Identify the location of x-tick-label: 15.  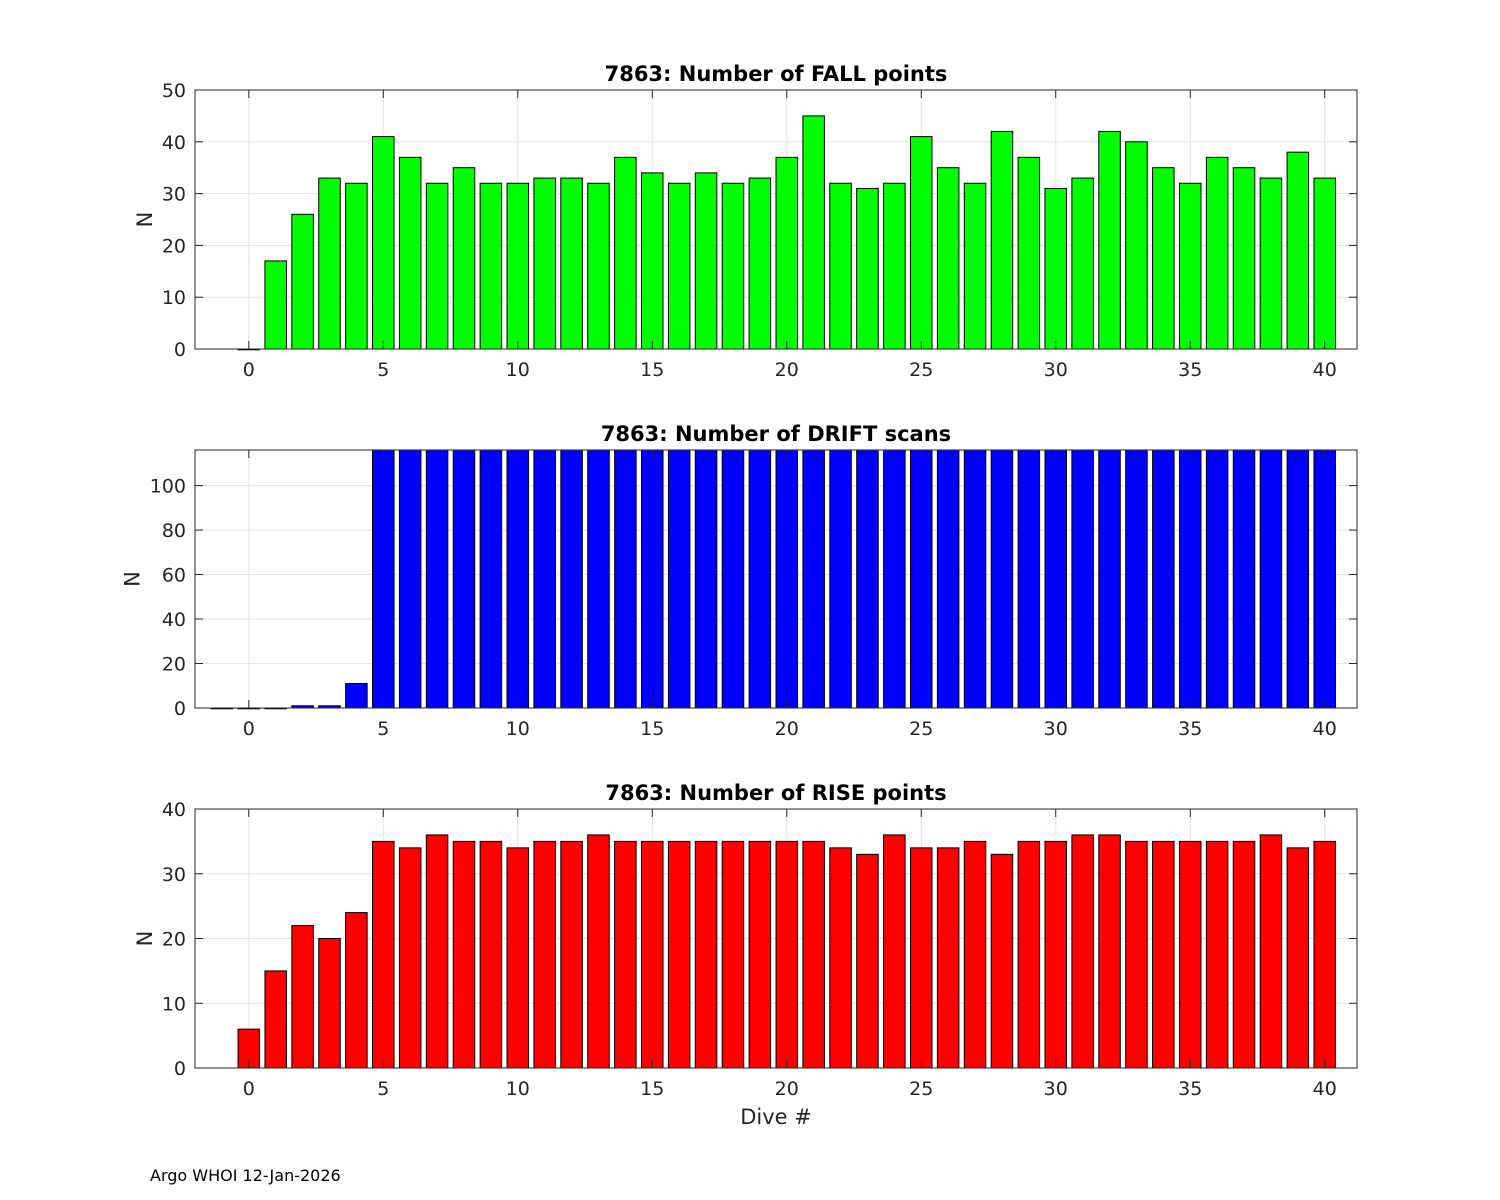
(652, 1089).